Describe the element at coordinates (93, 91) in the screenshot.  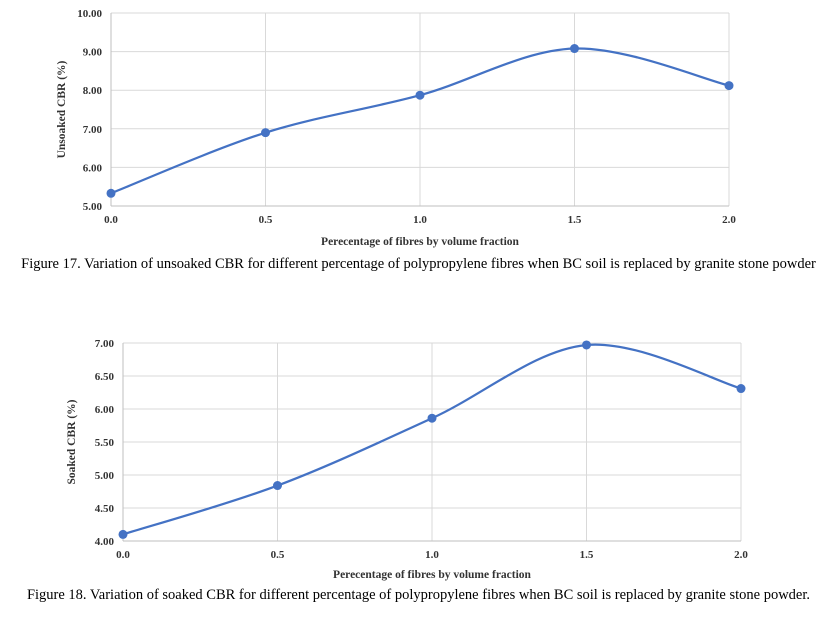
I see `y-tick-label: 8.00` at that location.